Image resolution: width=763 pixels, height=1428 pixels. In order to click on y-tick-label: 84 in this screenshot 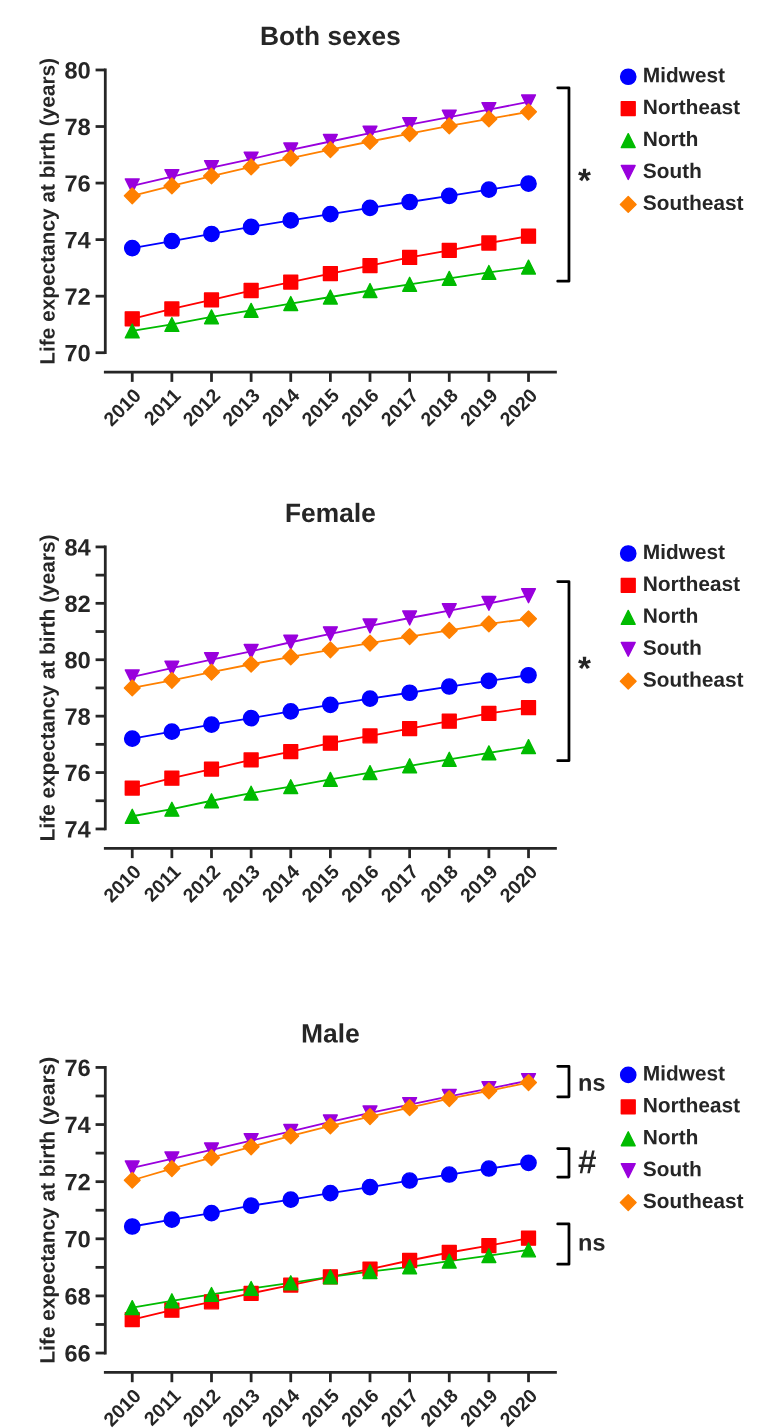, I will do `click(78, 547)`.